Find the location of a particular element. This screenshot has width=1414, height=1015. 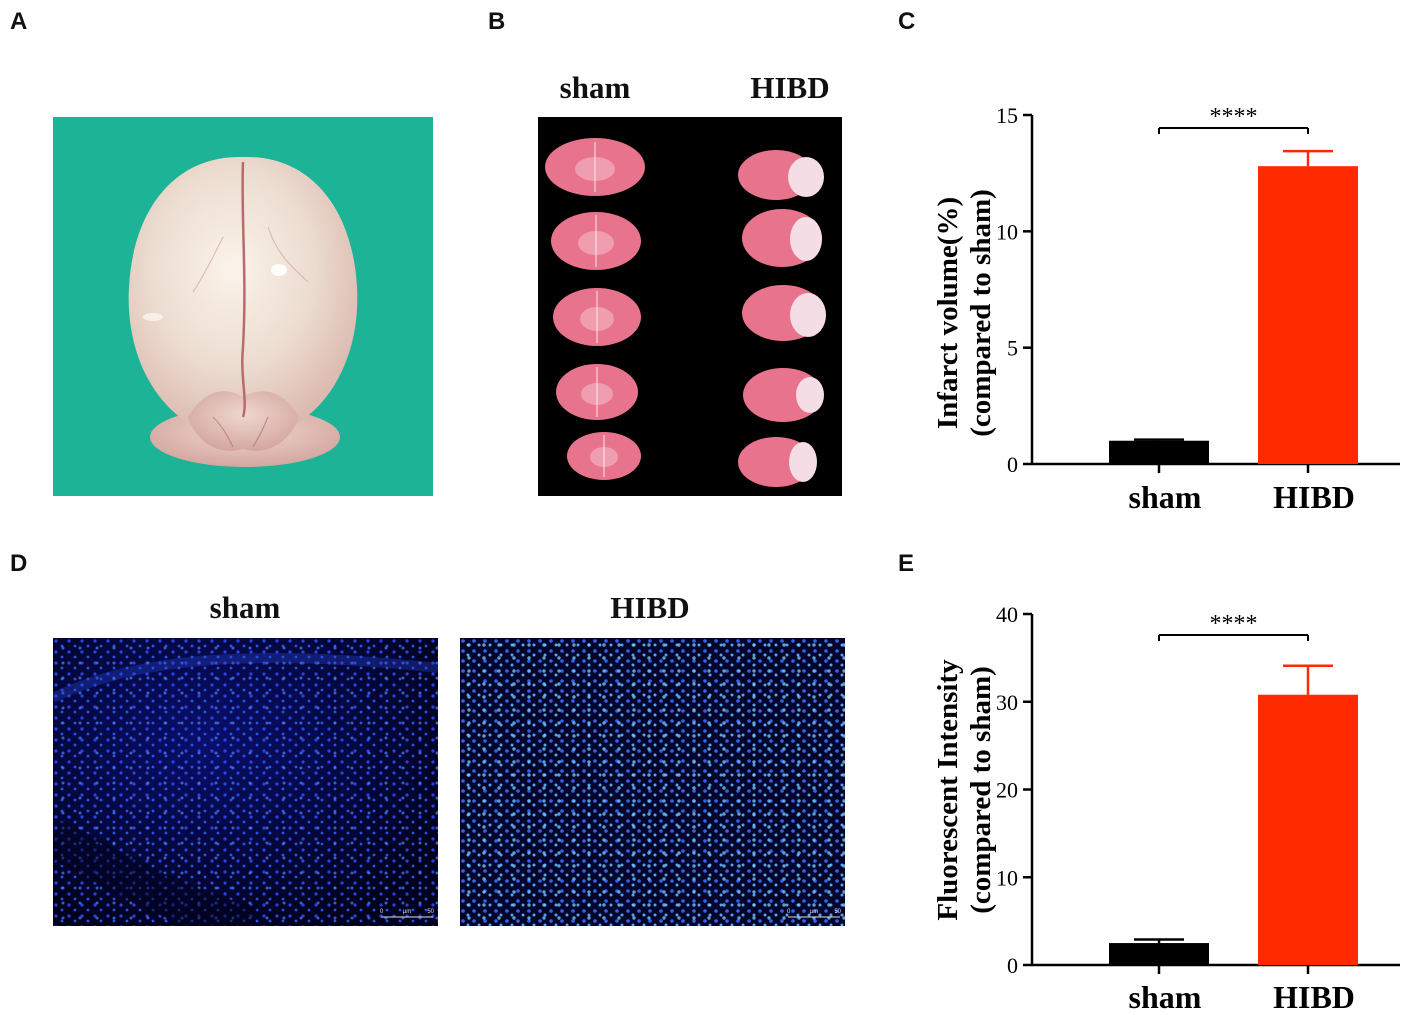

c-ylabel-line2: (compared to sham) is located at coordinates (981, 313).